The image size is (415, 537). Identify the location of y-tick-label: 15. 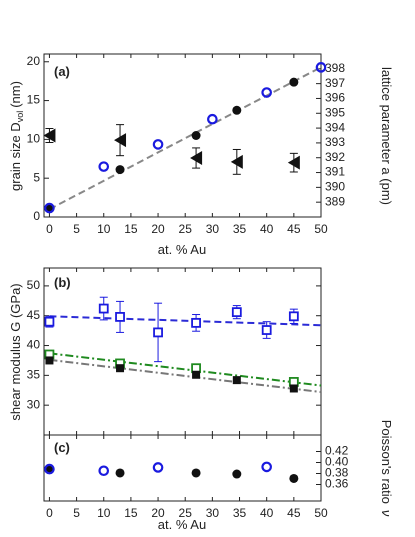
(34, 100).